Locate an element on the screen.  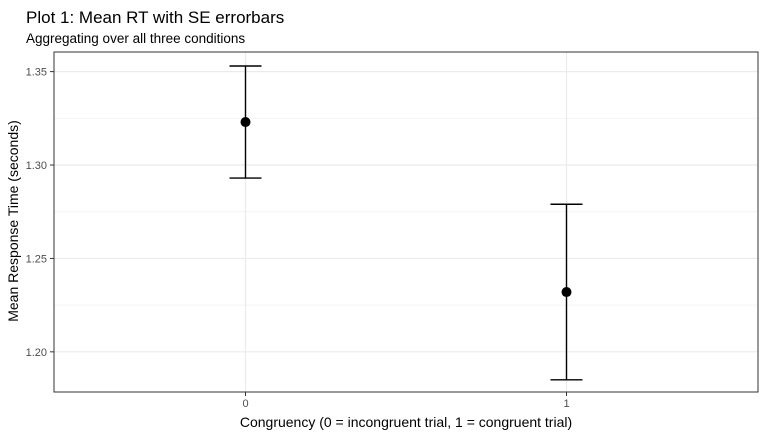
y-tick-label: 1.20 is located at coordinates (36, 353).